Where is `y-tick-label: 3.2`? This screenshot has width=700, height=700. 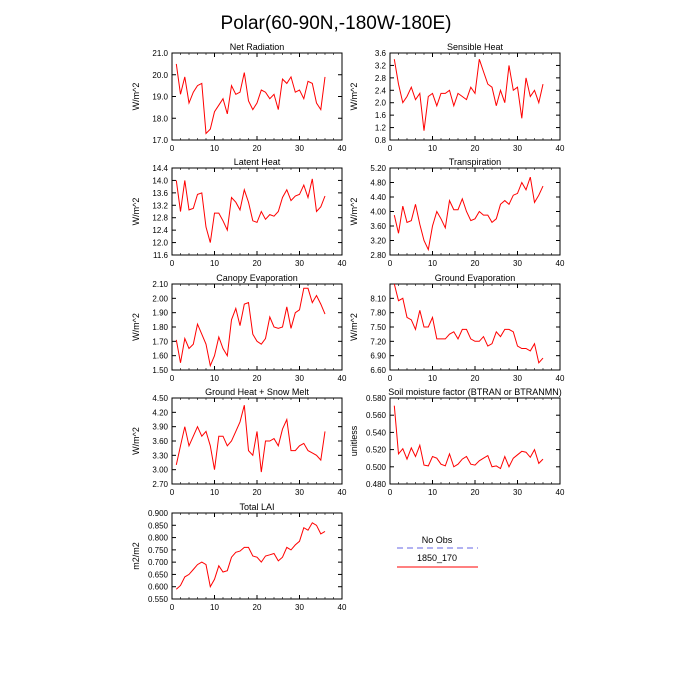
y-tick-label: 3.2 is located at coordinates (381, 65).